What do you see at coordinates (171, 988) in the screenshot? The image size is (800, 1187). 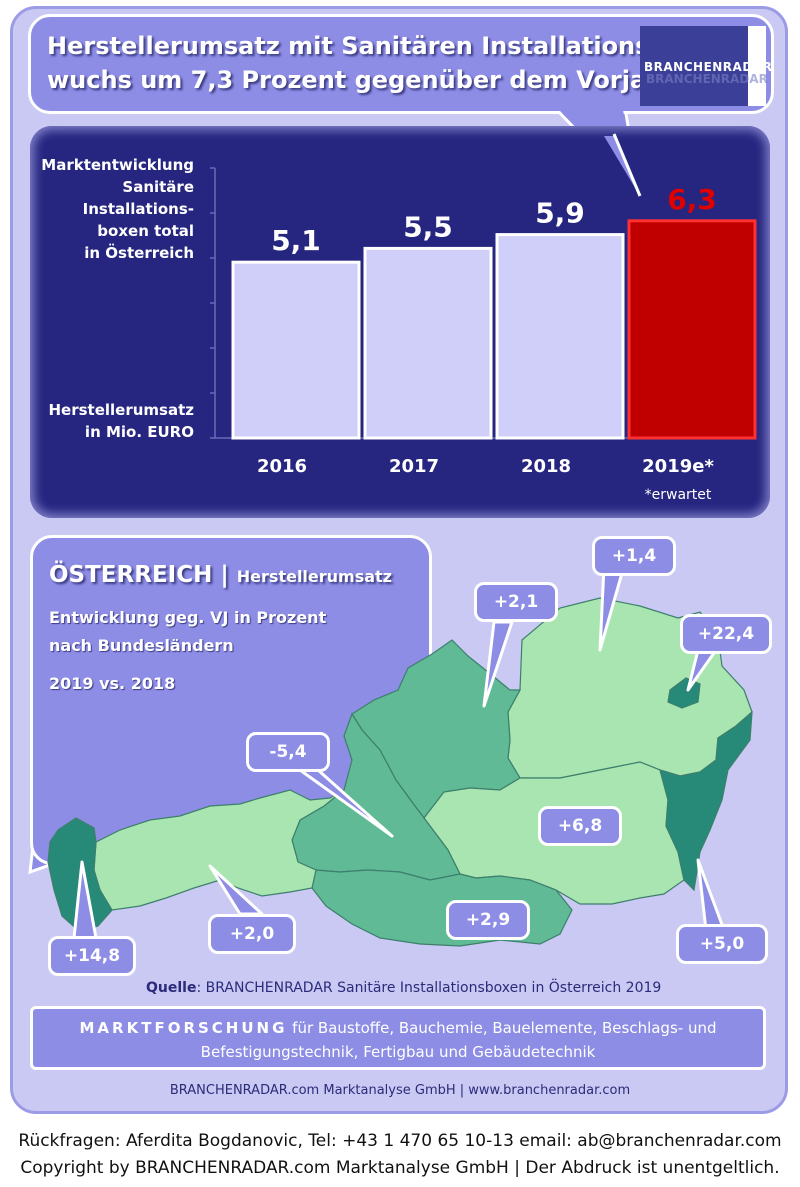 I see `source-label: Quelle` at bounding box center [171, 988].